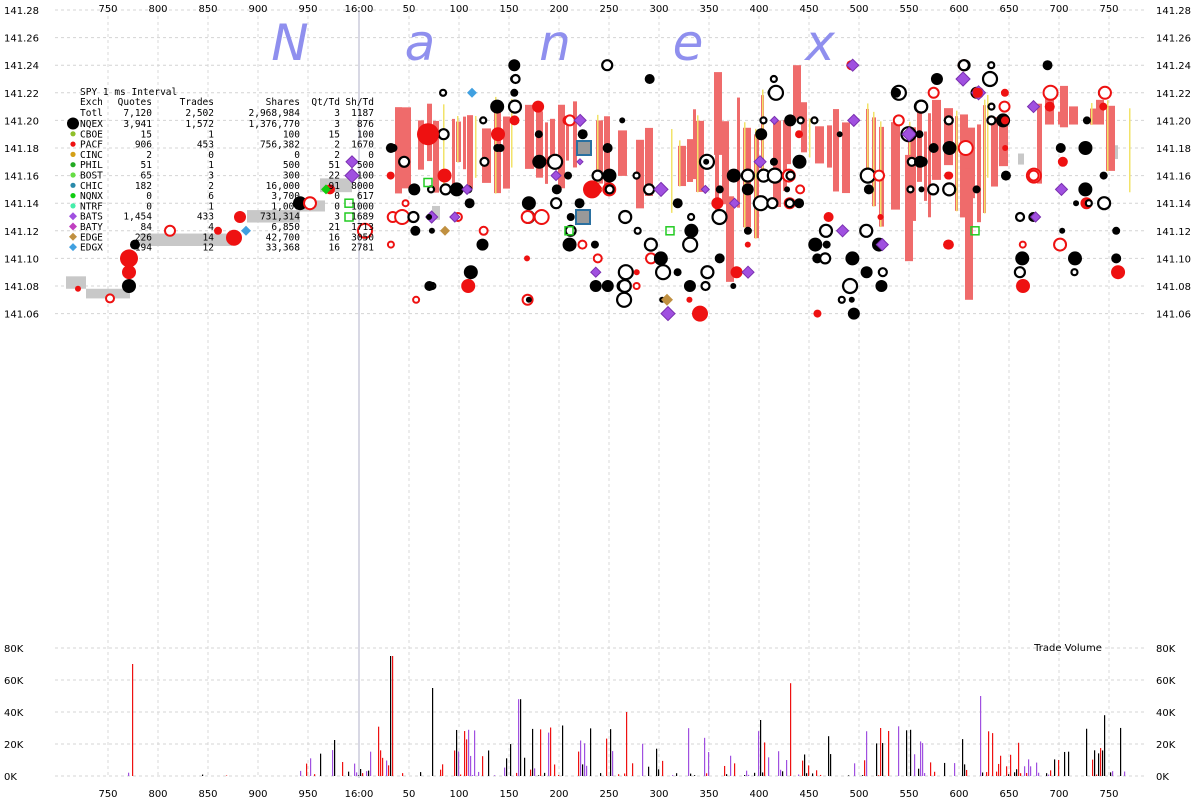 This screenshot has height=800, width=1200. I want to click on table-cell: 21, so click(335, 227).